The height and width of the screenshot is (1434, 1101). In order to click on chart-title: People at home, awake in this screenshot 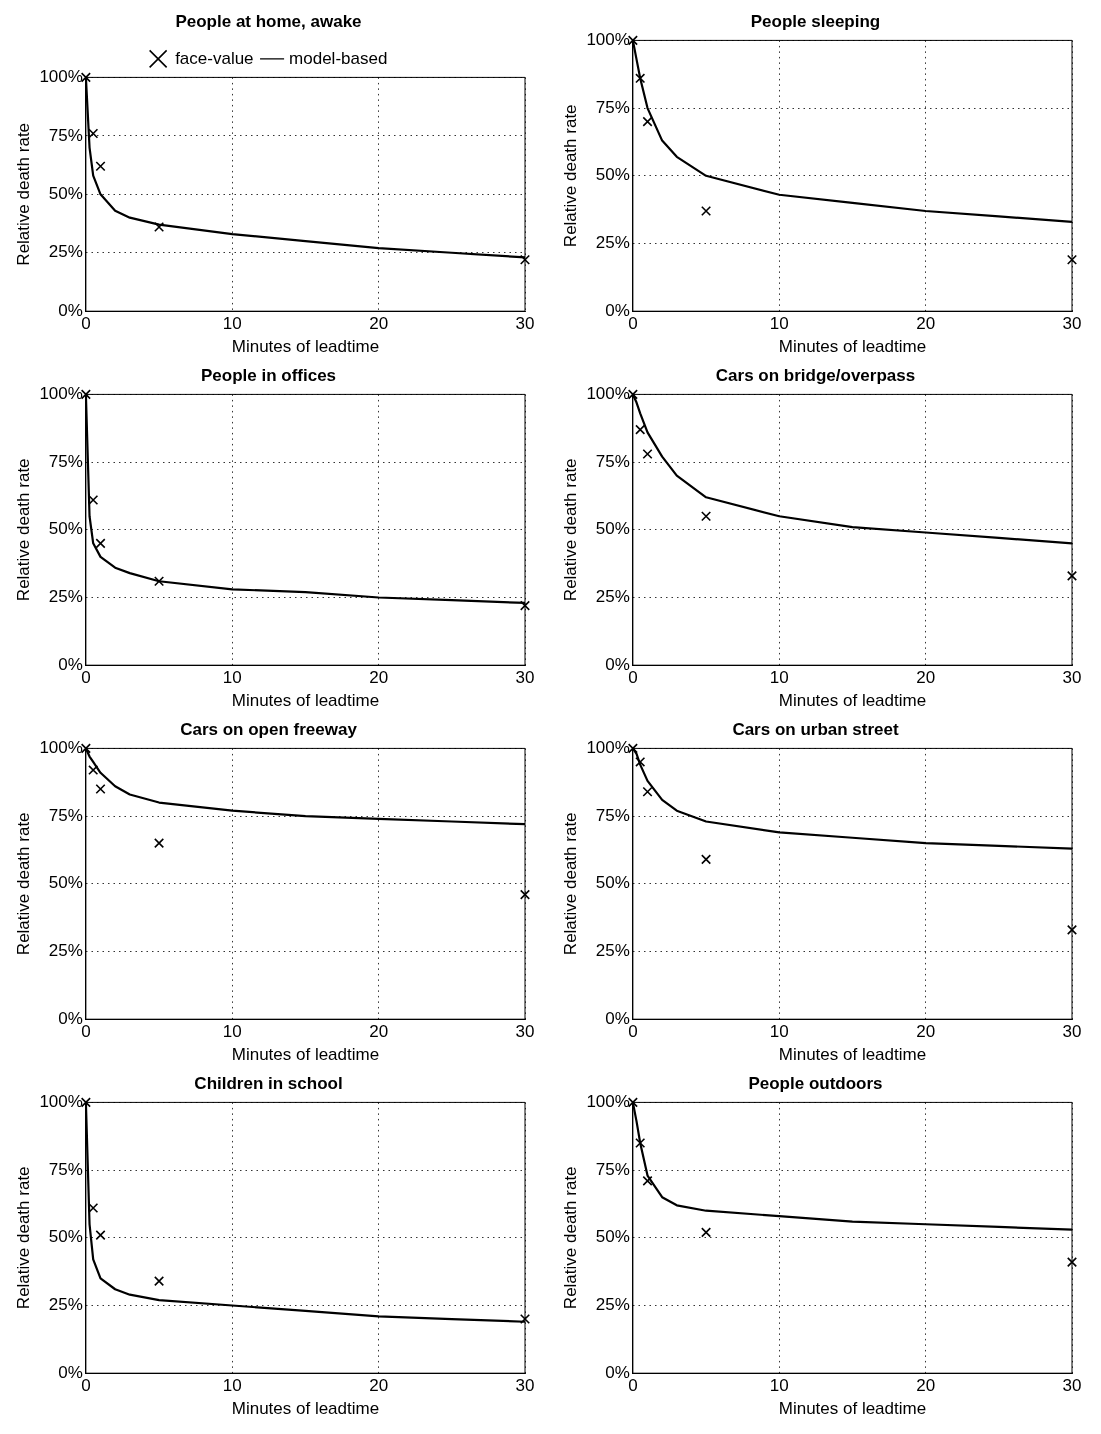, I will do `click(268, 21)`.